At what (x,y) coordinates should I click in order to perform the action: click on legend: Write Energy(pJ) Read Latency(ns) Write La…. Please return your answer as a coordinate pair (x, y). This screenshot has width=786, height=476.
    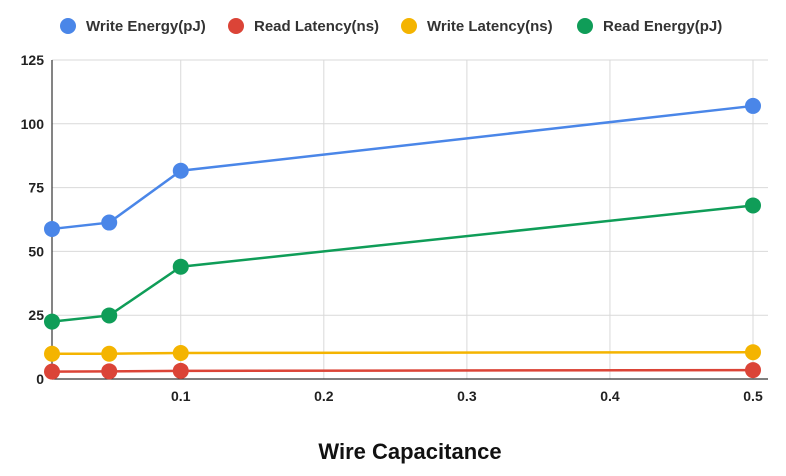
    Looking at the image, I should click on (391, 26).